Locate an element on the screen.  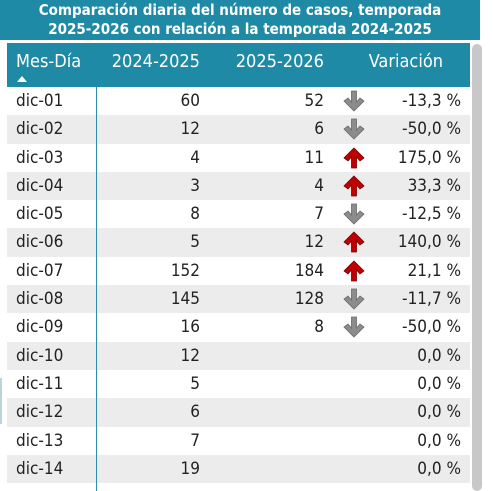
cell-2024-2025: 152 is located at coordinates (185, 270).